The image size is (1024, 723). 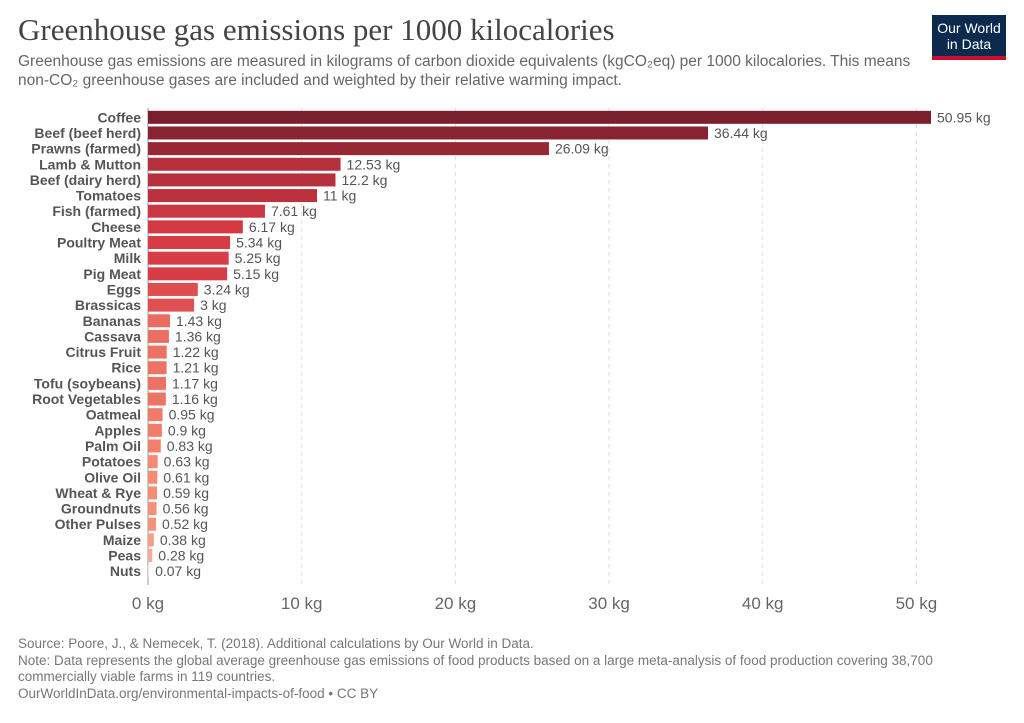 I want to click on value-label: 0.38 kg, so click(x=183, y=540).